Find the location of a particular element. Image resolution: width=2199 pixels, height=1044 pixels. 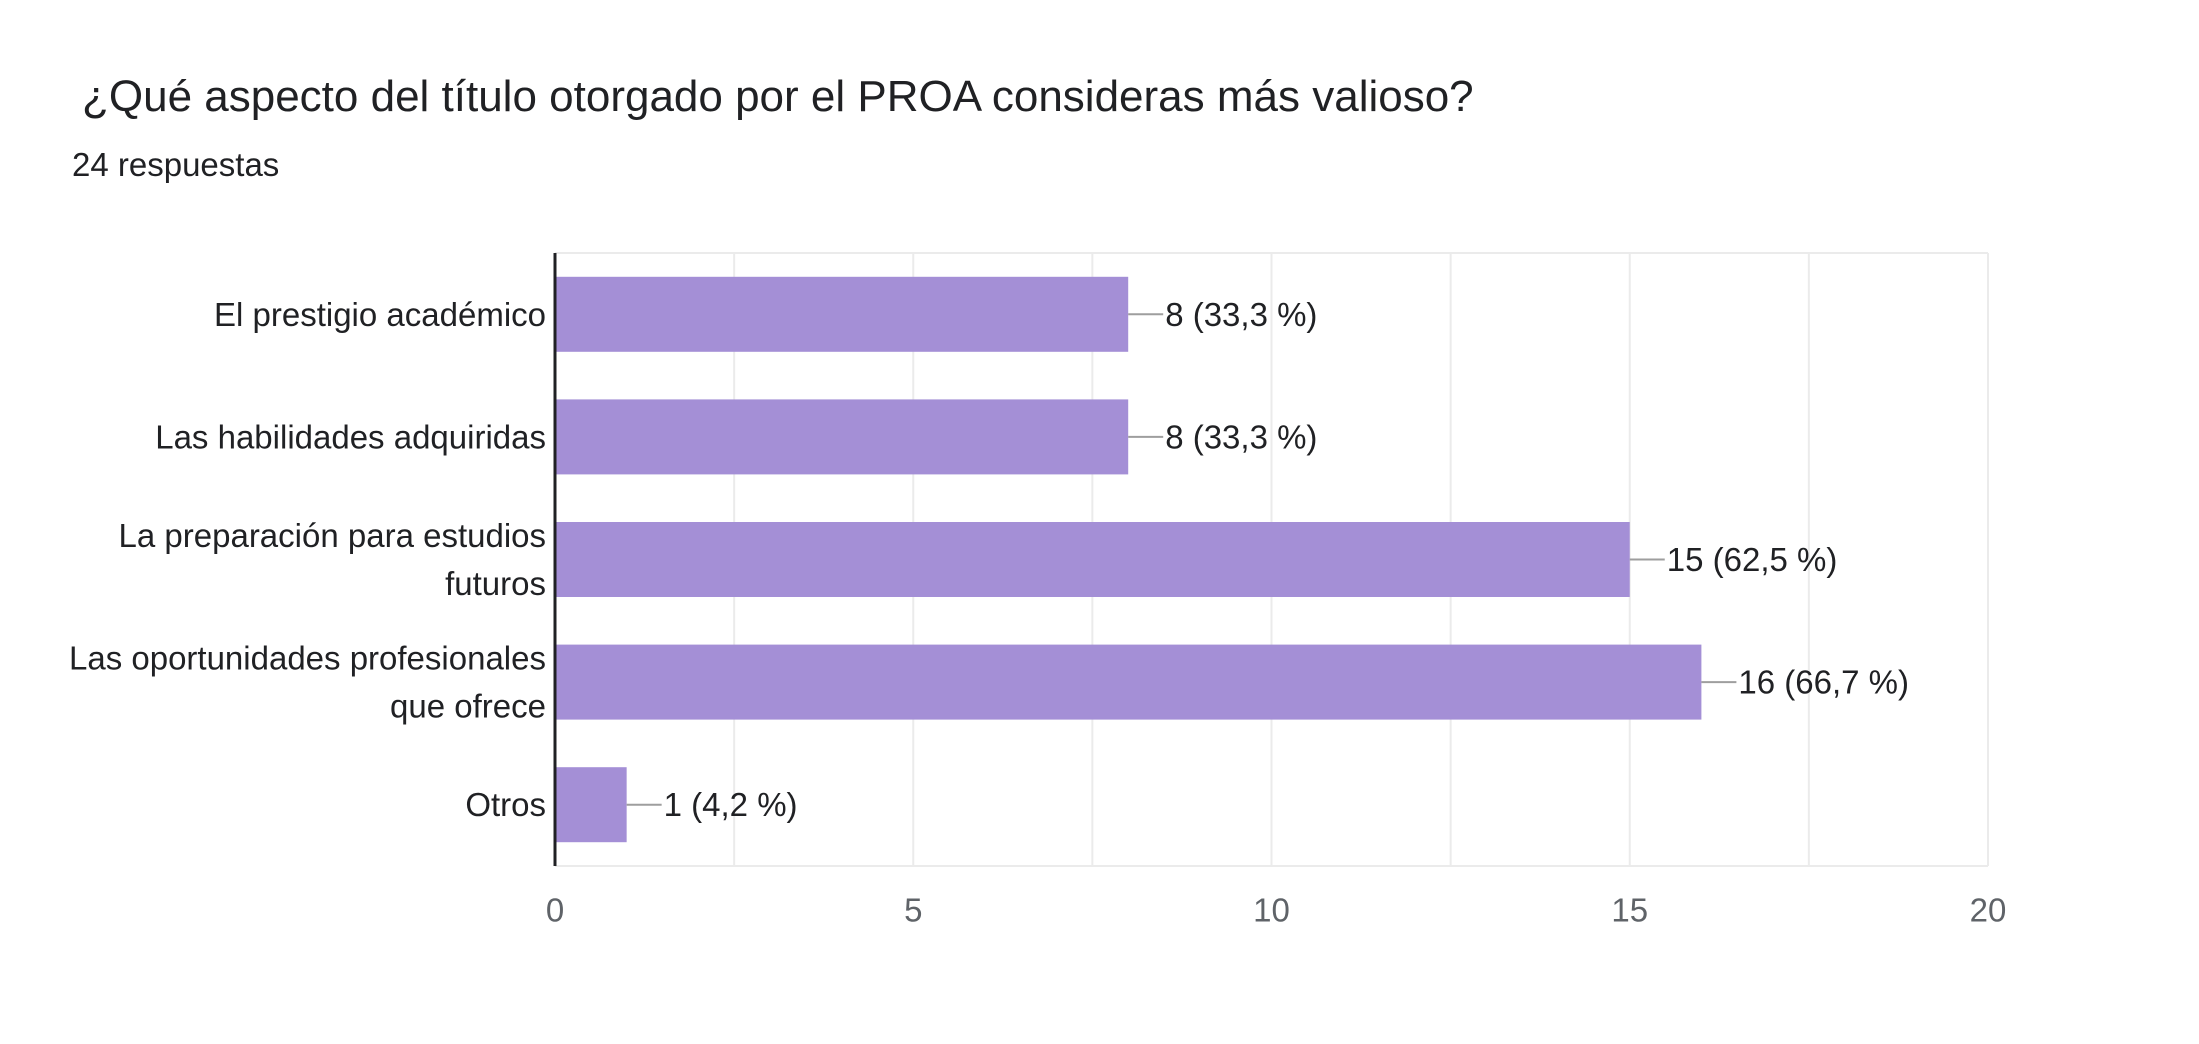

category-label: Las oportunidades profesionales is located at coordinates (307, 658).